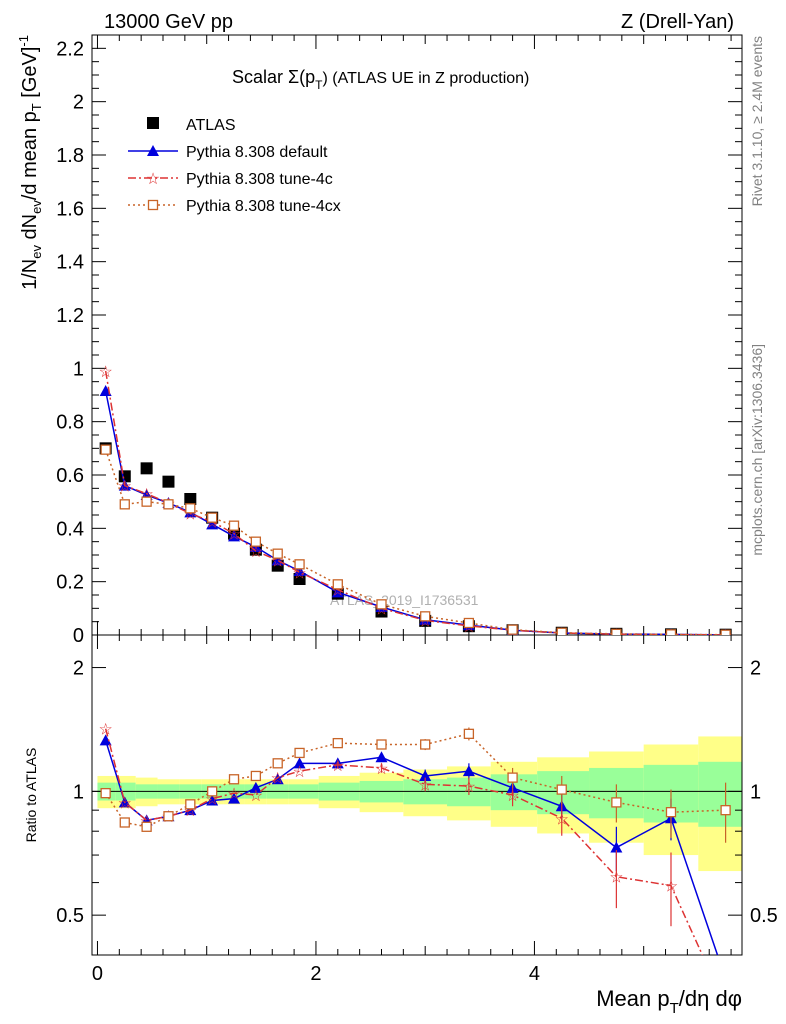  What do you see at coordinates (97, 974) in the screenshot?
I see `x-tick-label: 0` at bounding box center [97, 974].